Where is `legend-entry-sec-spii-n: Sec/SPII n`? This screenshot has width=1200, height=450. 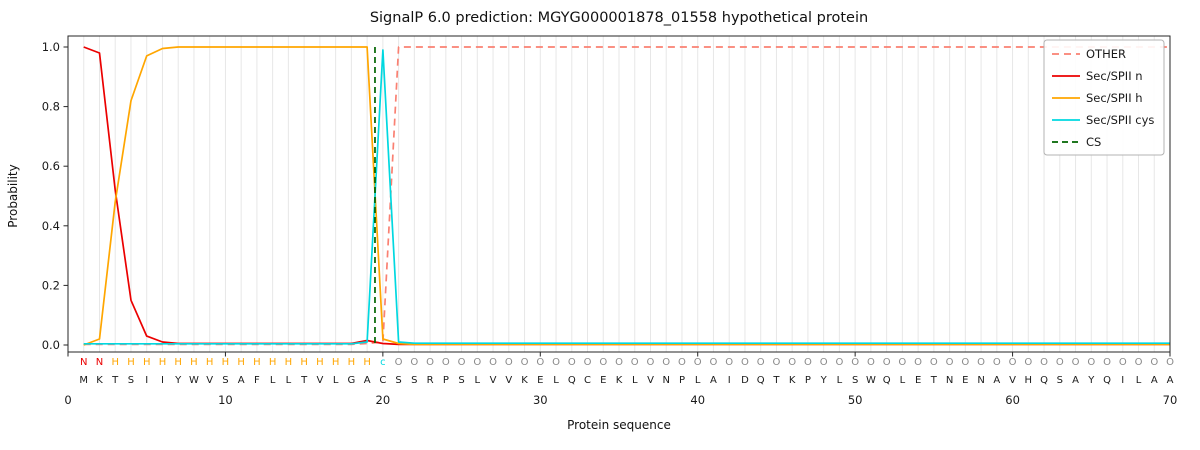
legend-entry-sec-spii-n: Sec/SPII n is located at coordinates (1097, 76).